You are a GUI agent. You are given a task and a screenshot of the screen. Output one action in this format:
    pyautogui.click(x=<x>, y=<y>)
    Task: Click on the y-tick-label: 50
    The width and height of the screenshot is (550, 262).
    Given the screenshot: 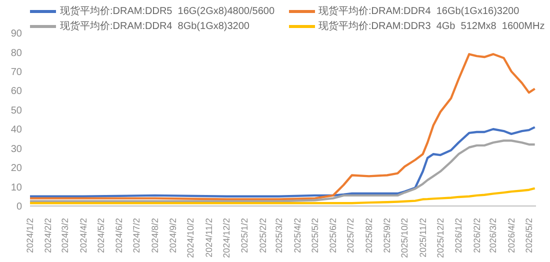 What is the action you would take?
    pyautogui.click(x=16, y=110)
    